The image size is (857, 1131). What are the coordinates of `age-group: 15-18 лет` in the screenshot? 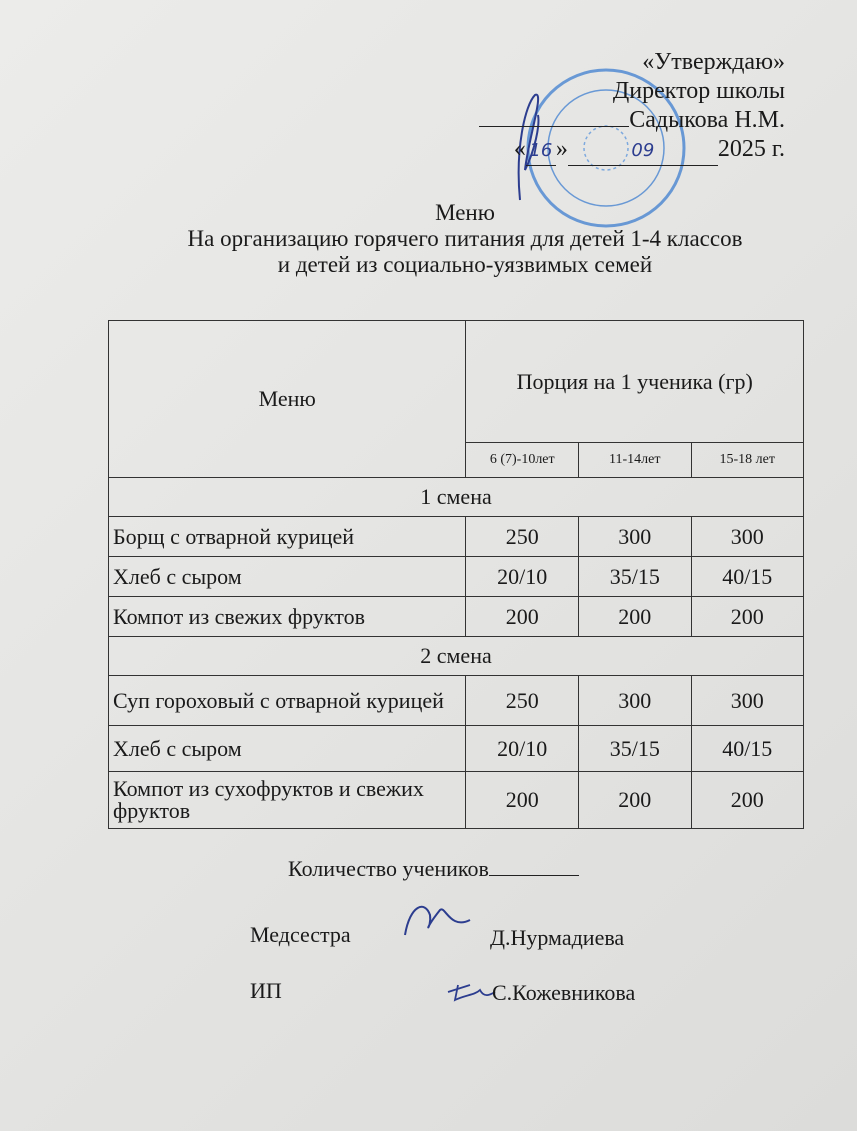 It's located at (747, 460).